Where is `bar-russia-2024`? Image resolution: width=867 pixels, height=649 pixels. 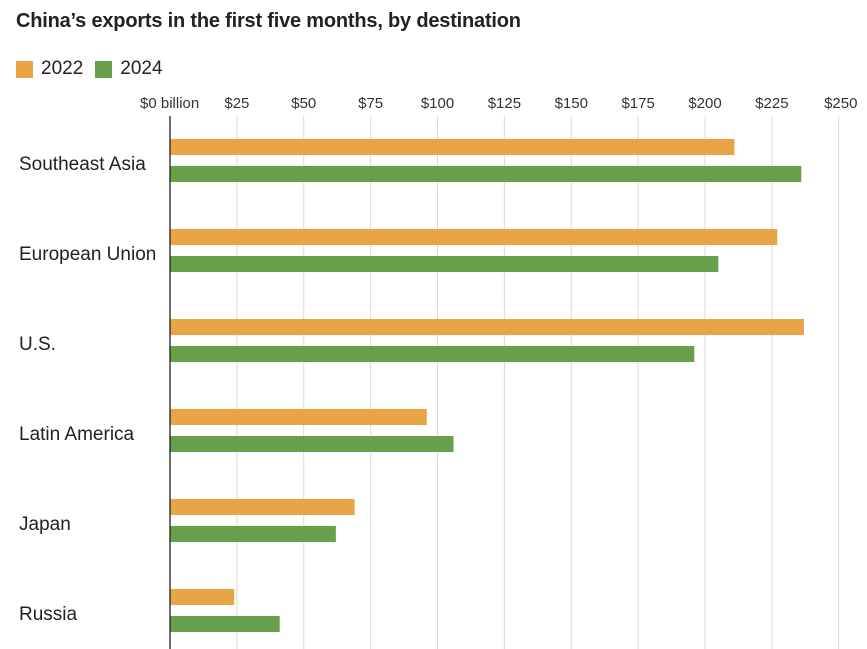
bar-russia-2024 is located at coordinates (225, 624).